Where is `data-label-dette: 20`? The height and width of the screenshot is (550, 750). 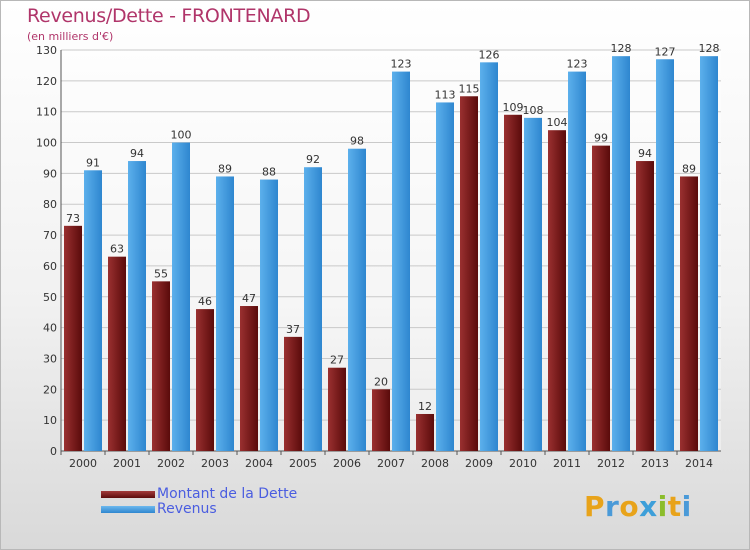 data-label-dette: 20 is located at coordinates (381, 381).